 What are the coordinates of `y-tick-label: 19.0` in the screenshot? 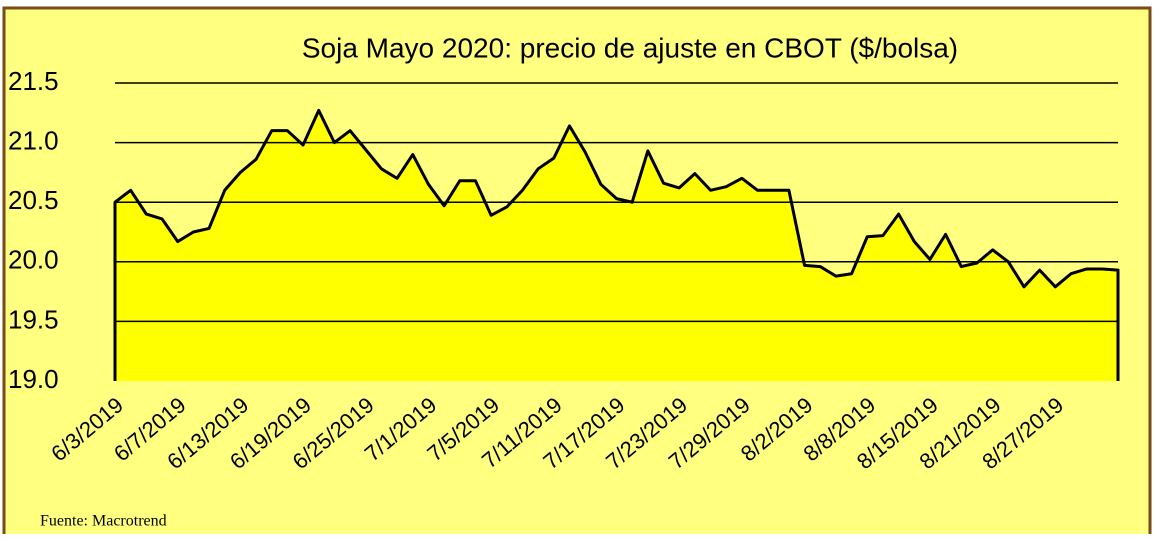 It's located at (33, 379).